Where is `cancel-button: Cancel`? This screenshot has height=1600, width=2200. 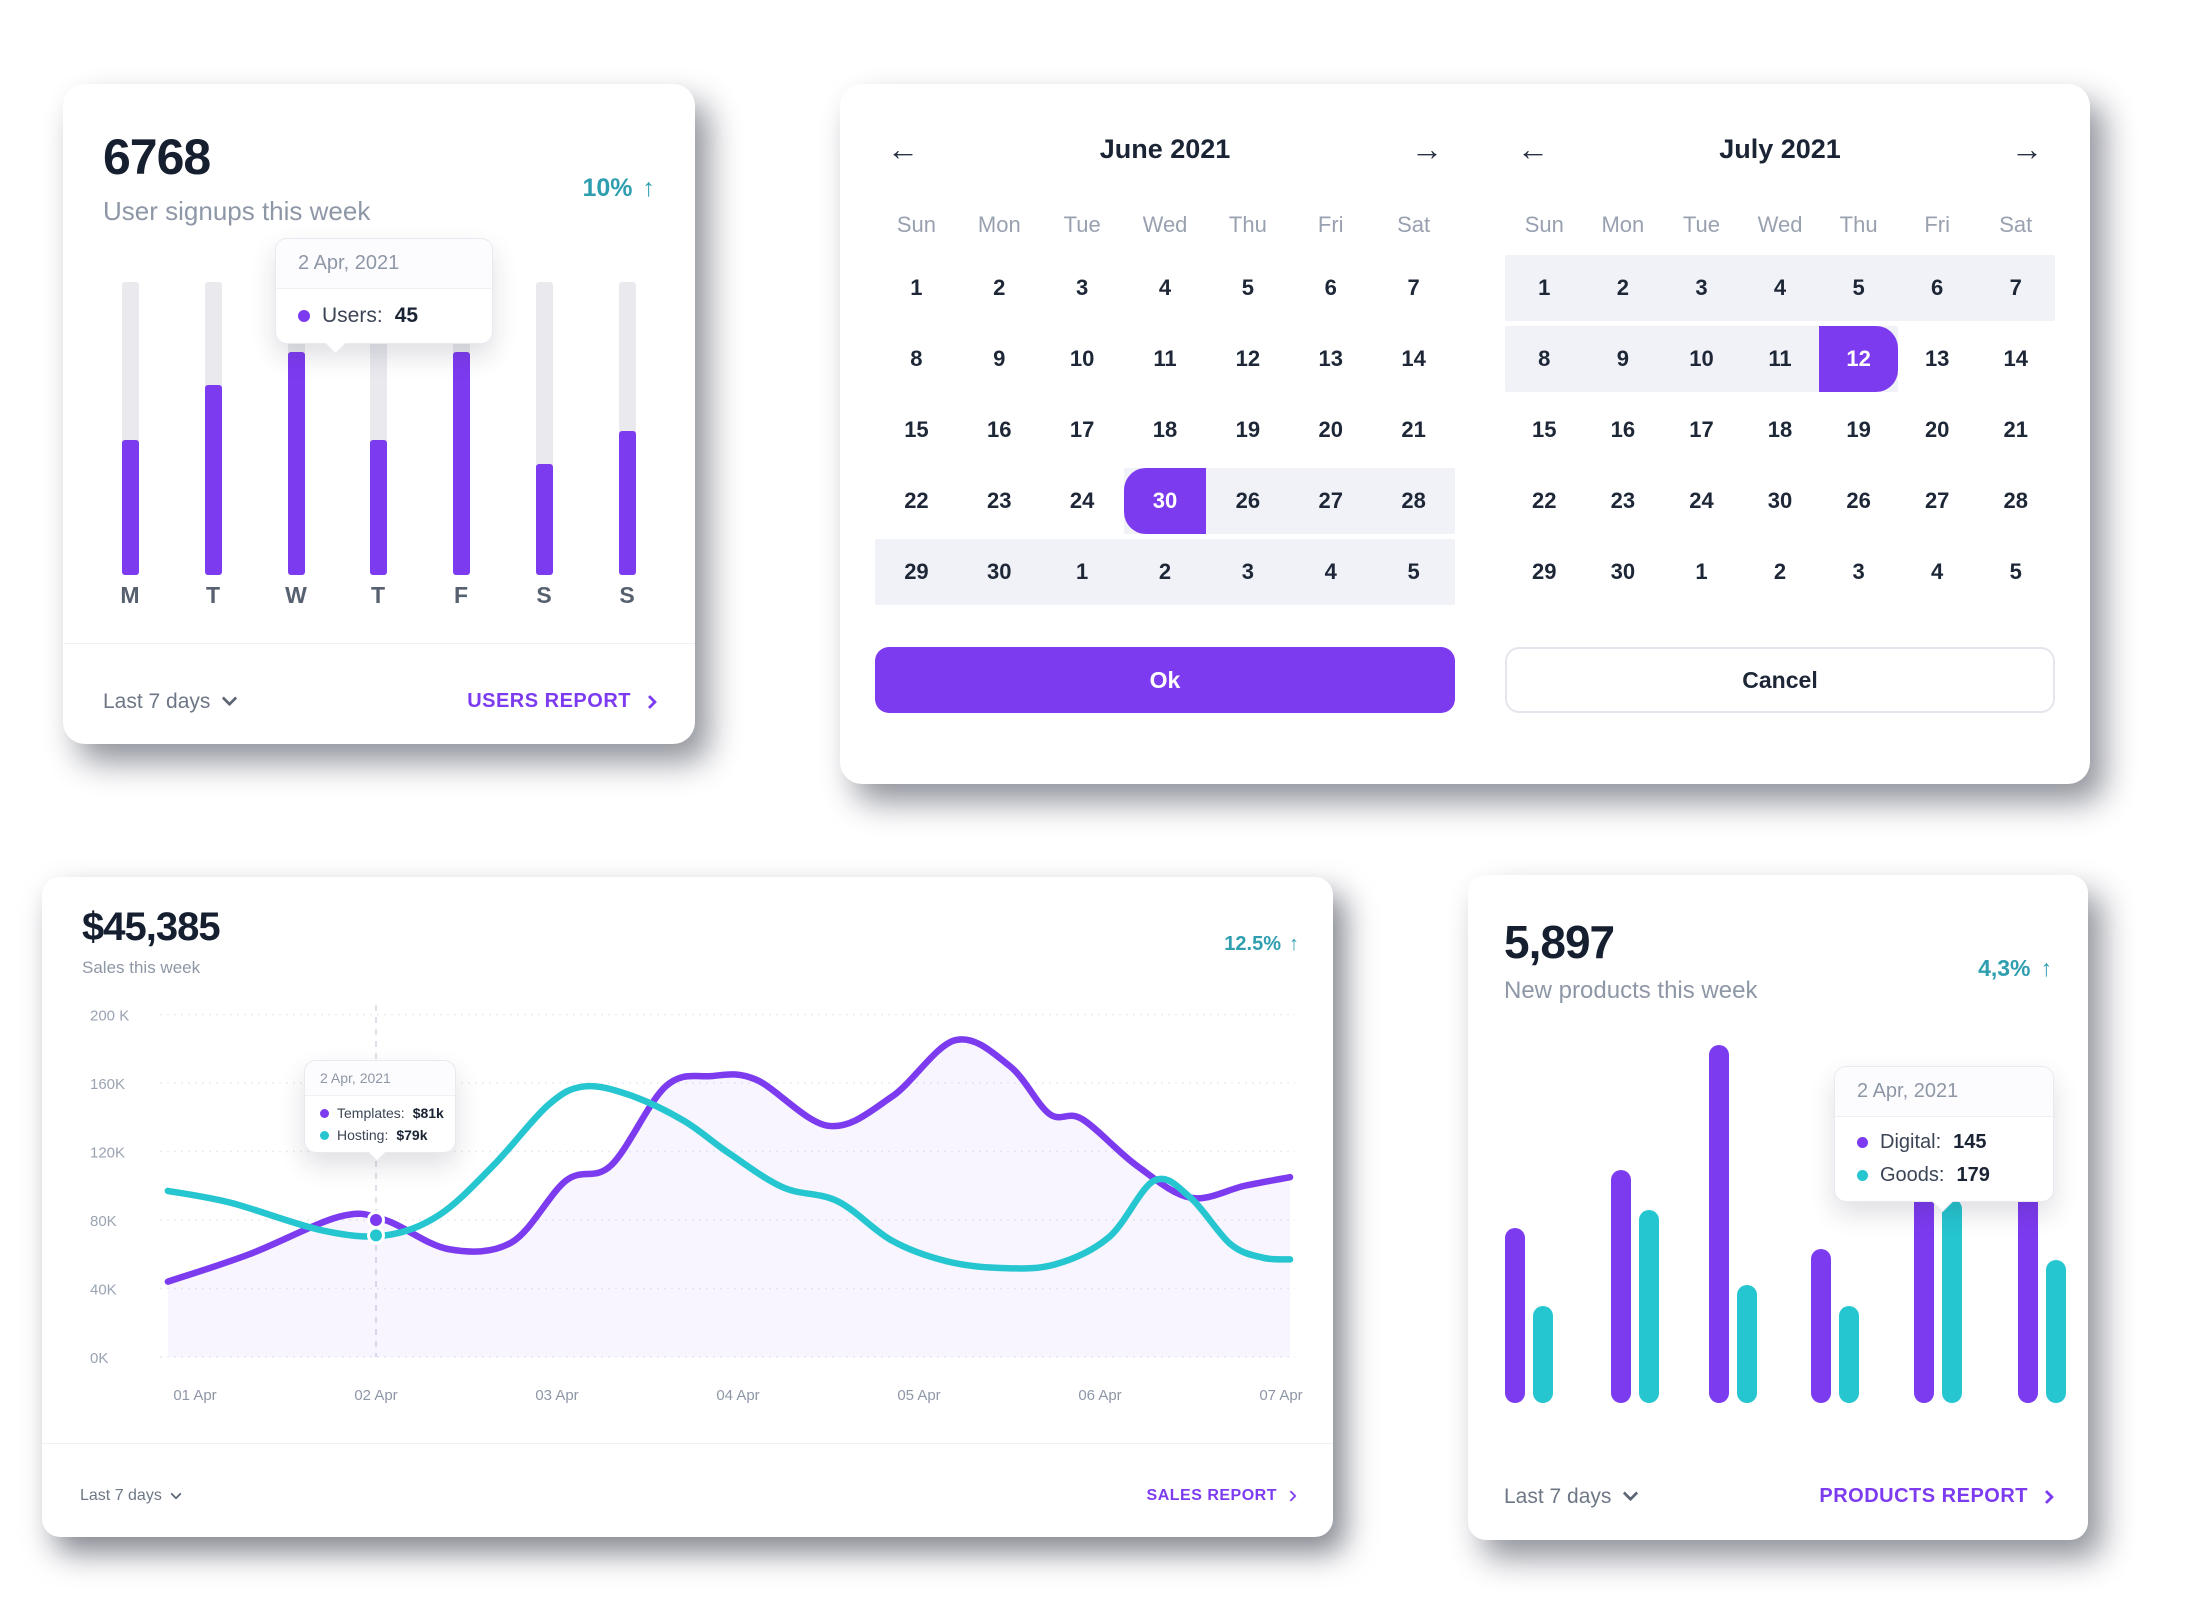
cancel-button: Cancel is located at coordinates (1780, 680).